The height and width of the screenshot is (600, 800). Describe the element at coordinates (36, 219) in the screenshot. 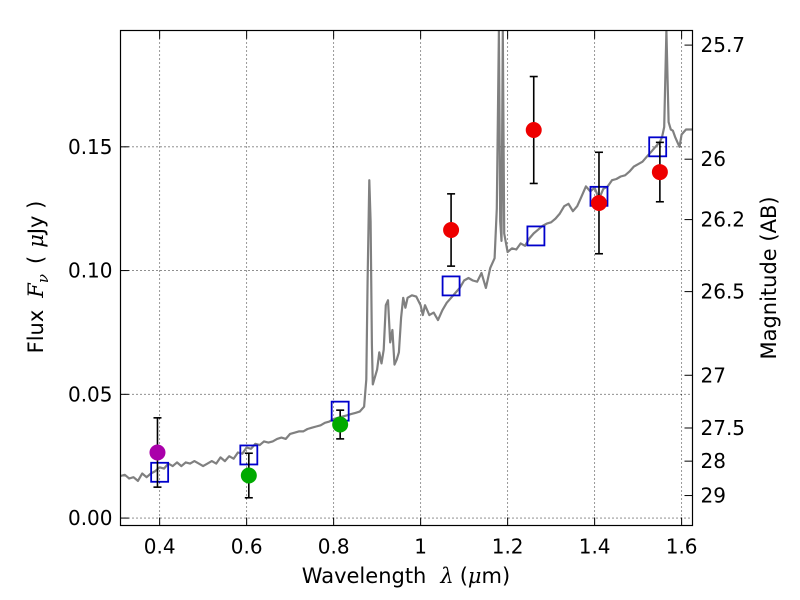

I see `y-axis-unit-rest: Jy )` at that location.